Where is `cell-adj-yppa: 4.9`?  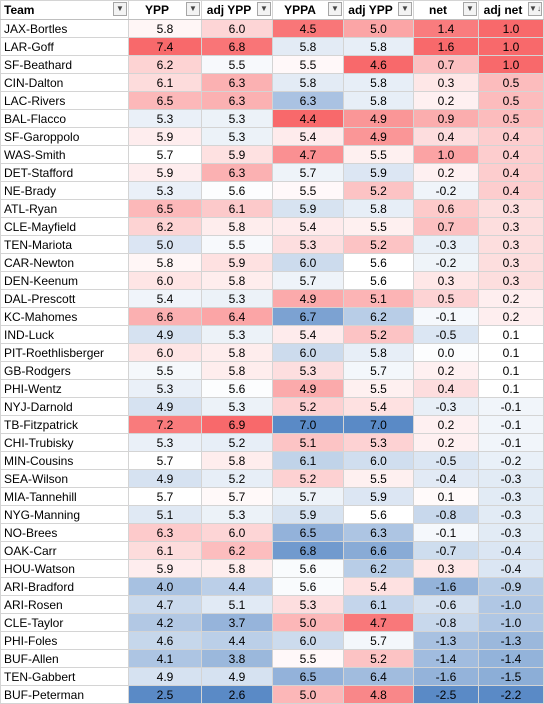 cell-adj-yppa: 4.9 is located at coordinates (378, 118).